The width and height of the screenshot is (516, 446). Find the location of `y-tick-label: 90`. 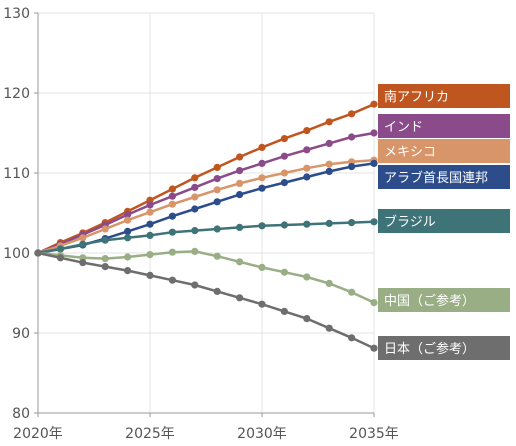

y-tick-label: 90 is located at coordinates (21, 334).